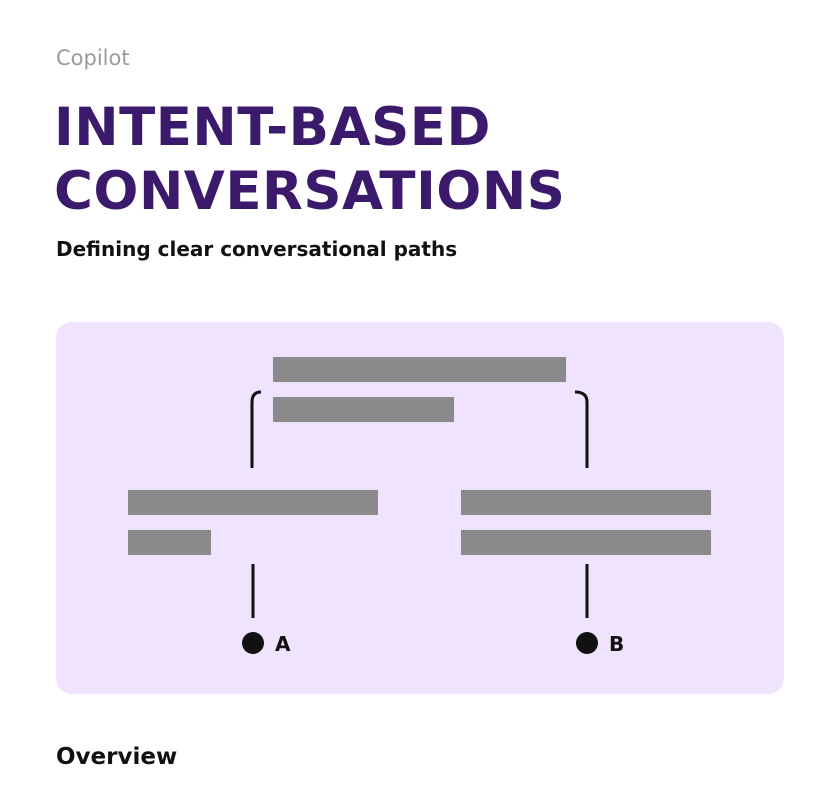  I want to click on right-bracket-connector, so click(581, 429).